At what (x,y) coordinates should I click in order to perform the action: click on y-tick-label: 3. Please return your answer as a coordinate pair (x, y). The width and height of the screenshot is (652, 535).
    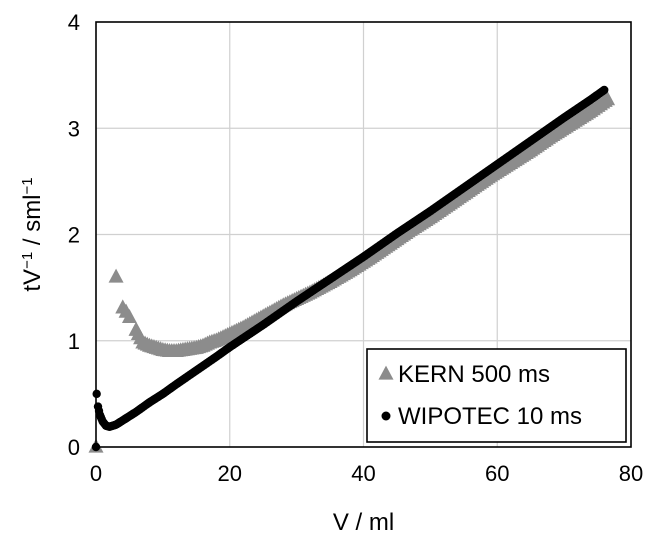
    Looking at the image, I should click on (74, 128).